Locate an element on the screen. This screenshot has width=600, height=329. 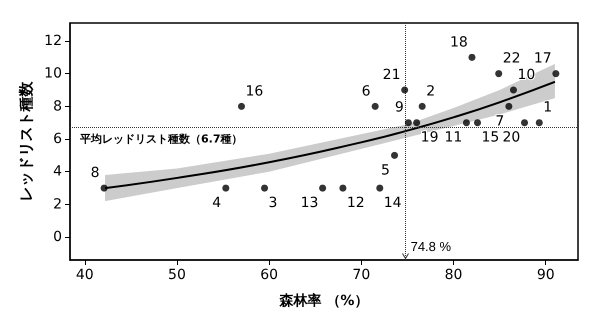
annotation: 5 is located at coordinates (385, 170).